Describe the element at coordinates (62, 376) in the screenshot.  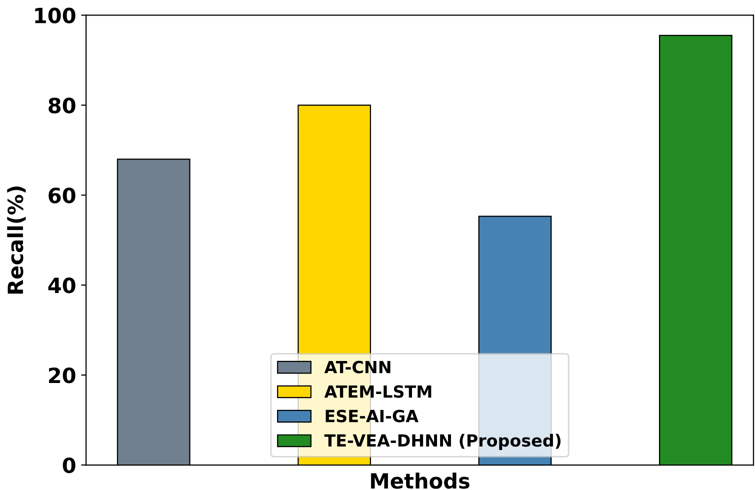
I see `y-tick-label: 20` at that location.